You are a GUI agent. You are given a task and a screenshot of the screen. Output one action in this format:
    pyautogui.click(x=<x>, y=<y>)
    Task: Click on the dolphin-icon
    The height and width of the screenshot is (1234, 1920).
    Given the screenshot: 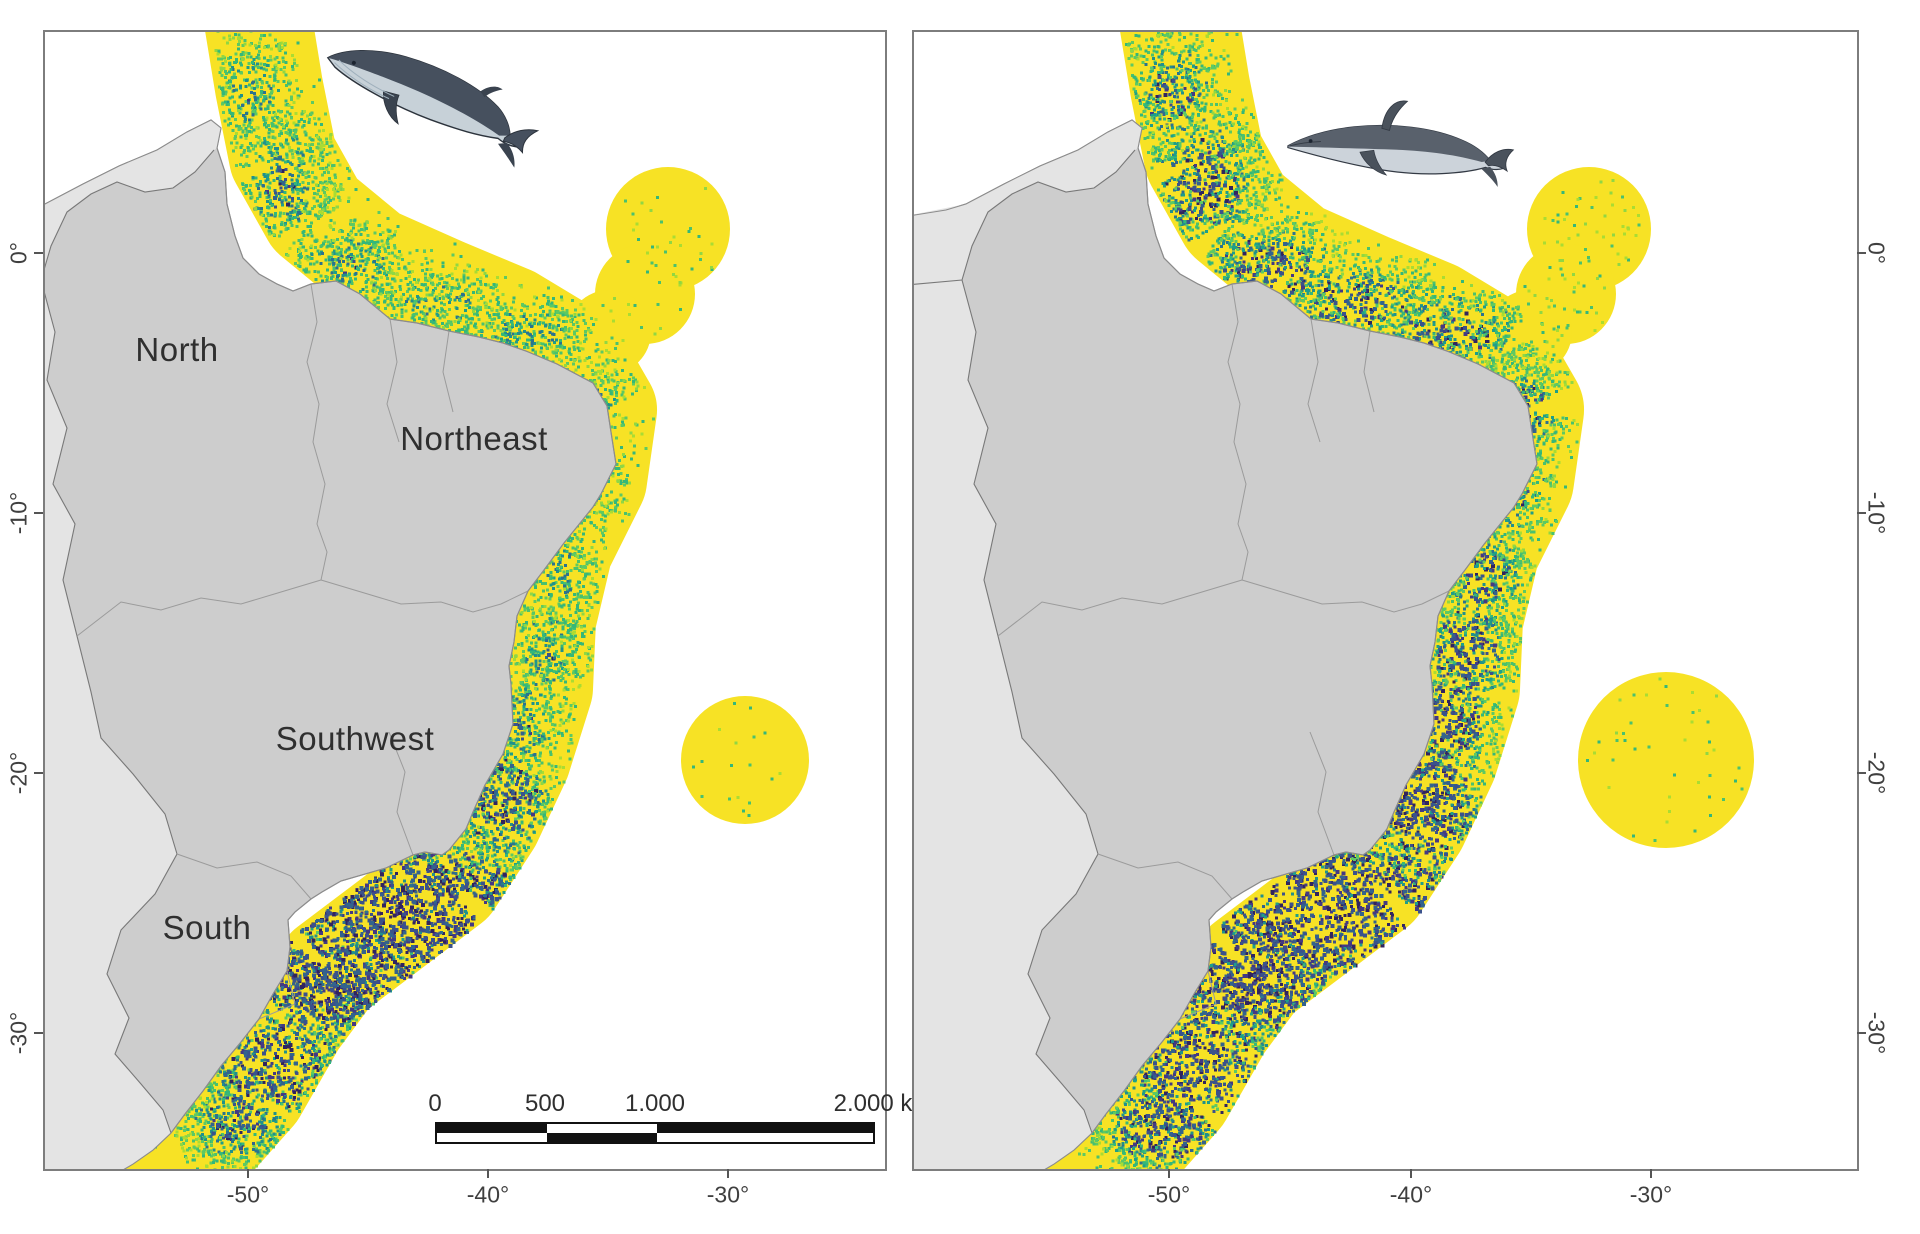 What is the action you would take?
    pyautogui.click(x=1401, y=143)
    